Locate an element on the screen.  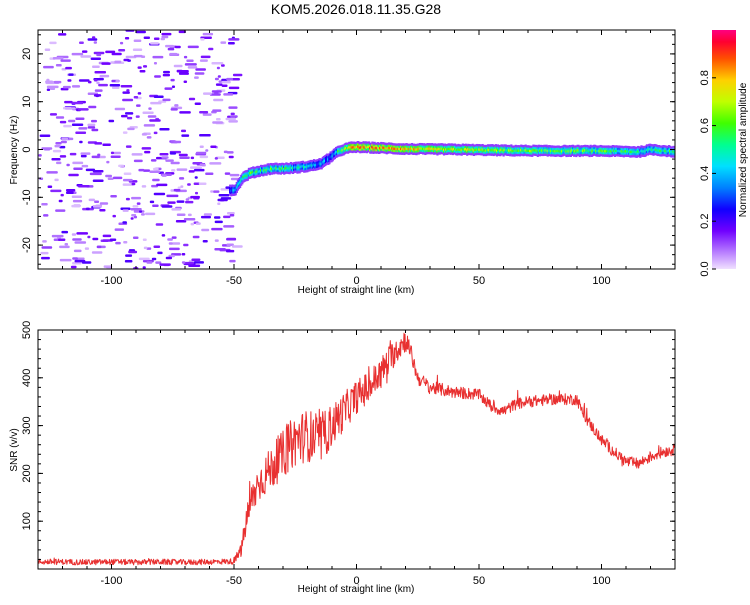
colorbar-label: Normalized spectral amplitude is located at coordinates (743, 149).